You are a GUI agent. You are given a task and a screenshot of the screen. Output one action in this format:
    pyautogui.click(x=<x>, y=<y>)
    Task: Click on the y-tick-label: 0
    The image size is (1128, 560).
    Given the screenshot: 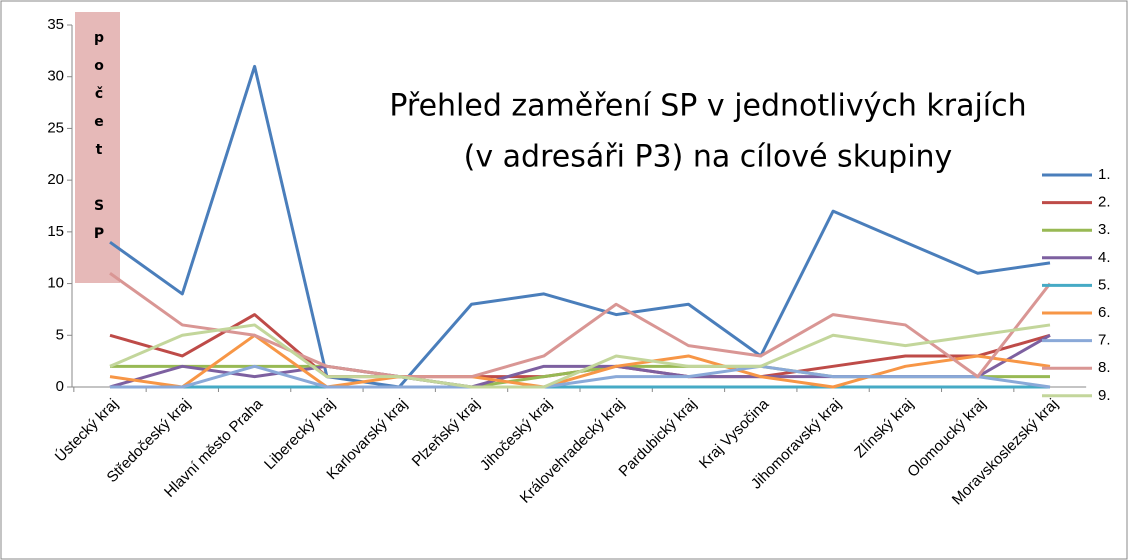 What is the action you would take?
    pyautogui.click(x=60, y=386)
    